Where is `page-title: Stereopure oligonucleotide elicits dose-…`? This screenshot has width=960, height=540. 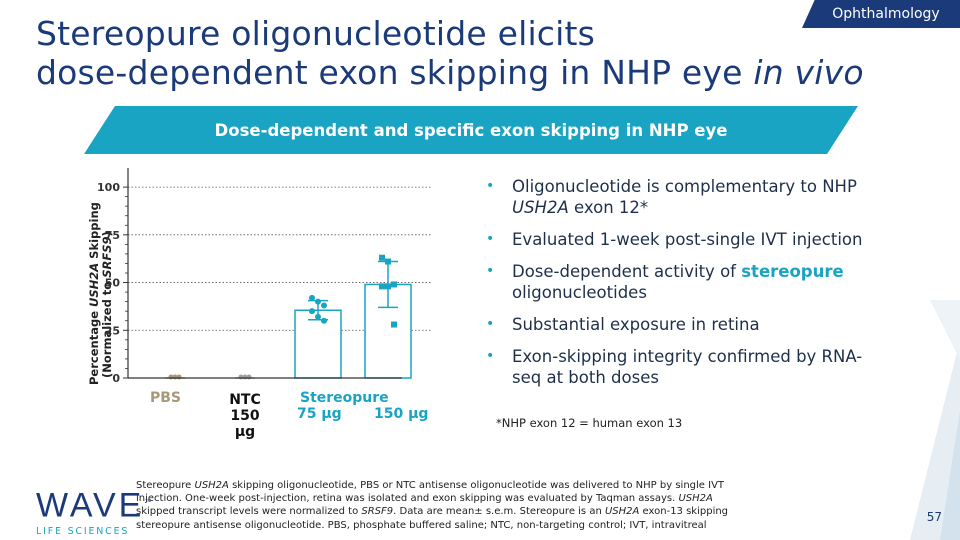 page-title: Stereopure oligonucleotide elicits dose-… is located at coordinates (450, 53).